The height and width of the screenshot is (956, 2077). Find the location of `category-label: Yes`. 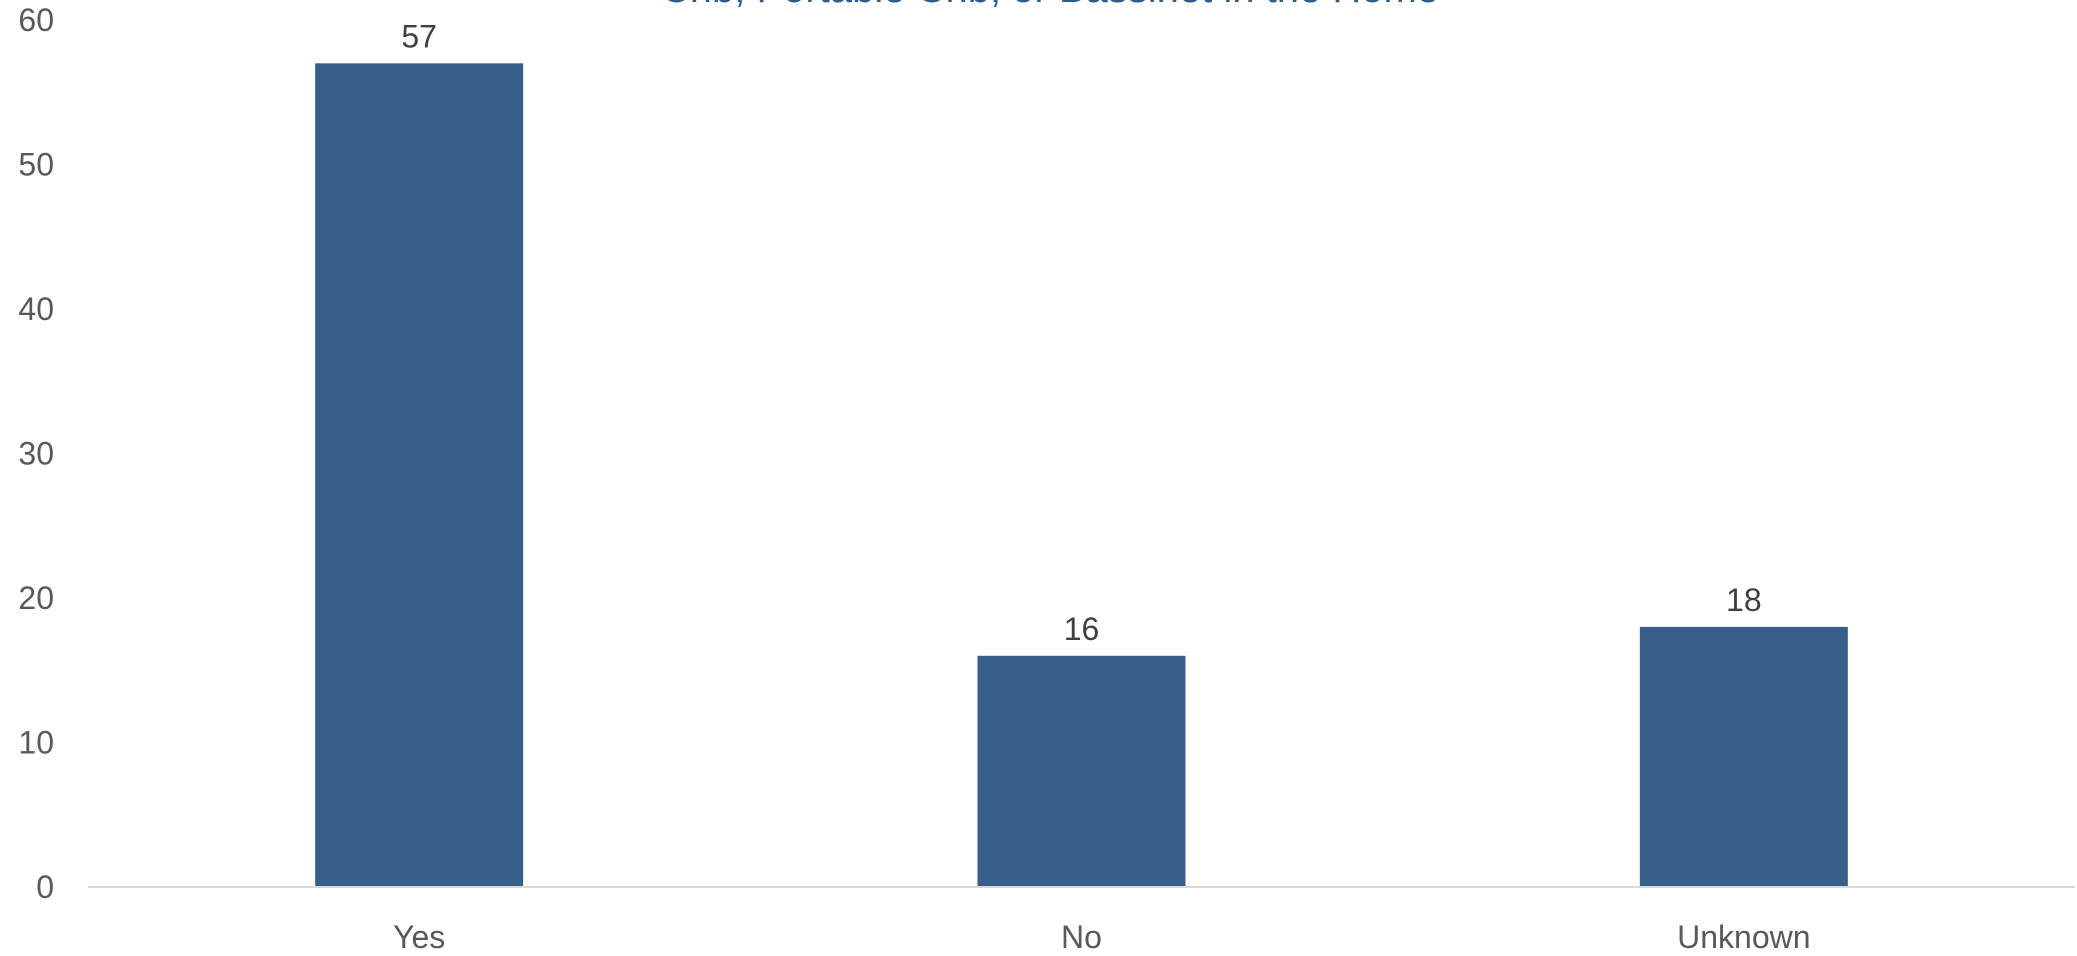

category-label: Yes is located at coordinates (419, 937).